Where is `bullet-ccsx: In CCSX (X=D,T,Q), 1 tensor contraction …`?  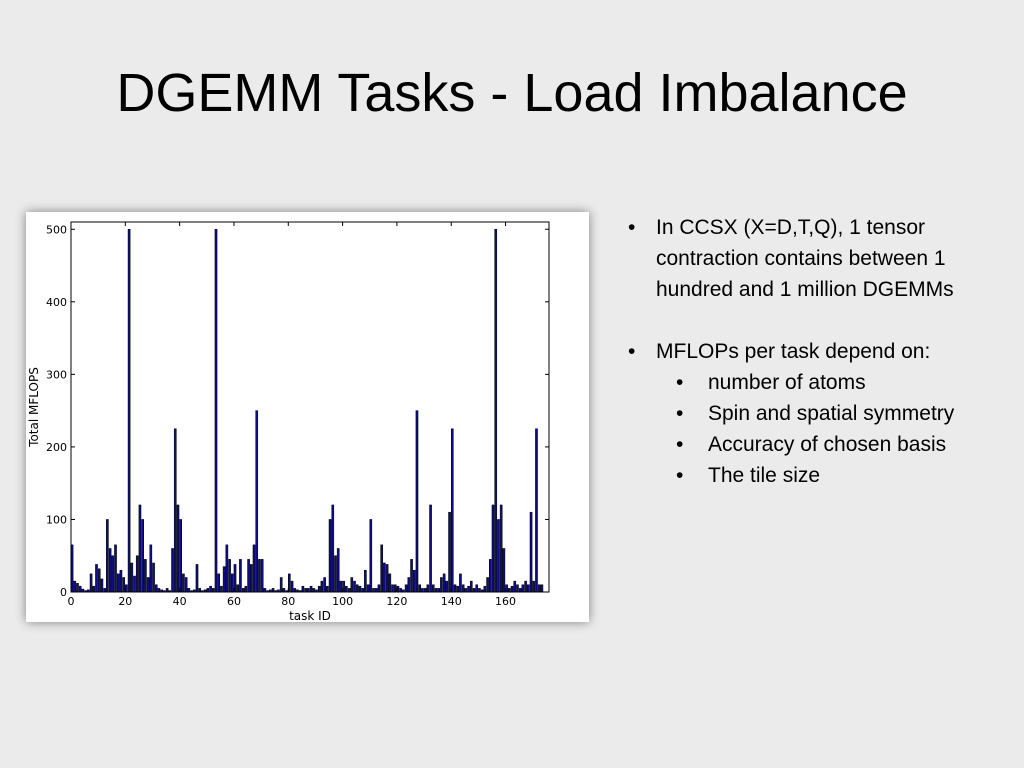
bullet-ccsx: In CCSX (X=D,T,Q), 1 tensor contraction … is located at coordinates (802, 258).